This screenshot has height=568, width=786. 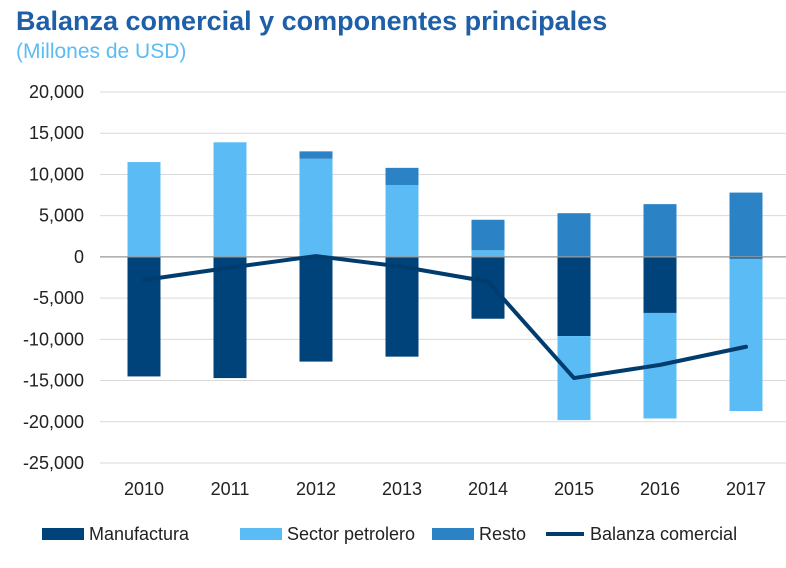 I want to click on bar-petrolero-2013, so click(x=402, y=221).